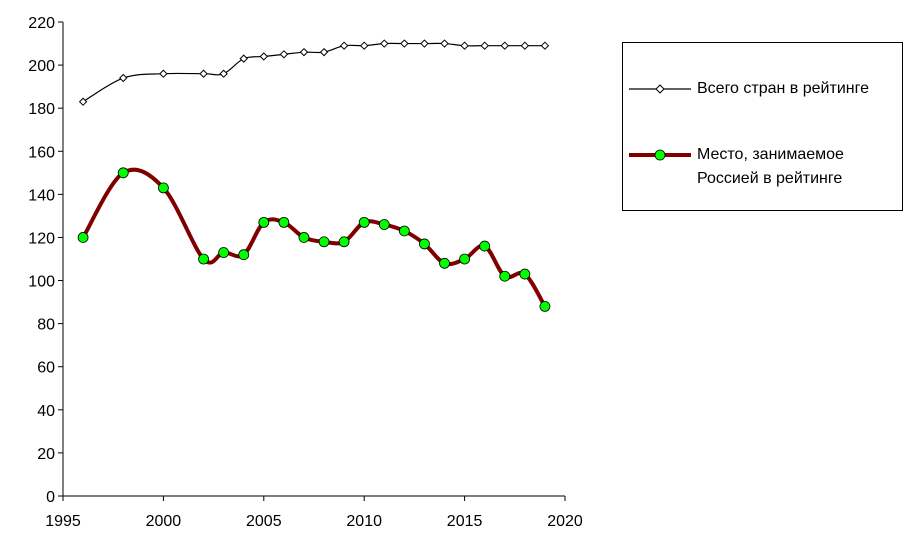  What do you see at coordinates (46, 454) in the screenshot?
I see `y-tick-label: 20` at bounding box center [46, 454].